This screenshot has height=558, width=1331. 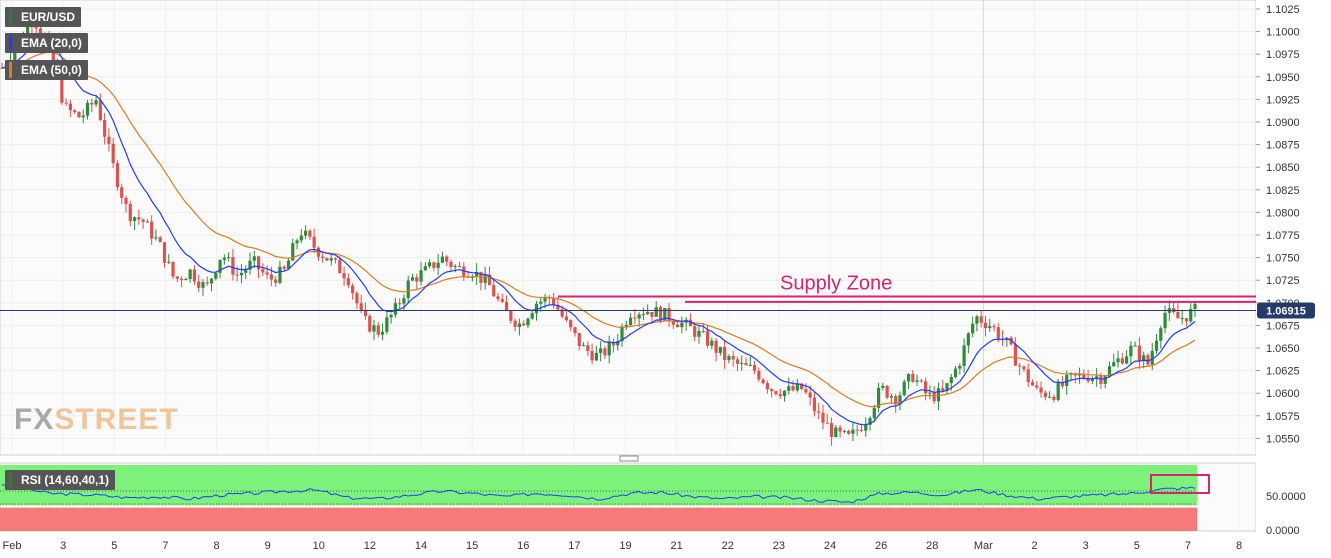 What do you see at coordinates (1283, 191) in the screenshot?
I see `price-tick-label: 1.0825` at bounding box center [1283, 191].